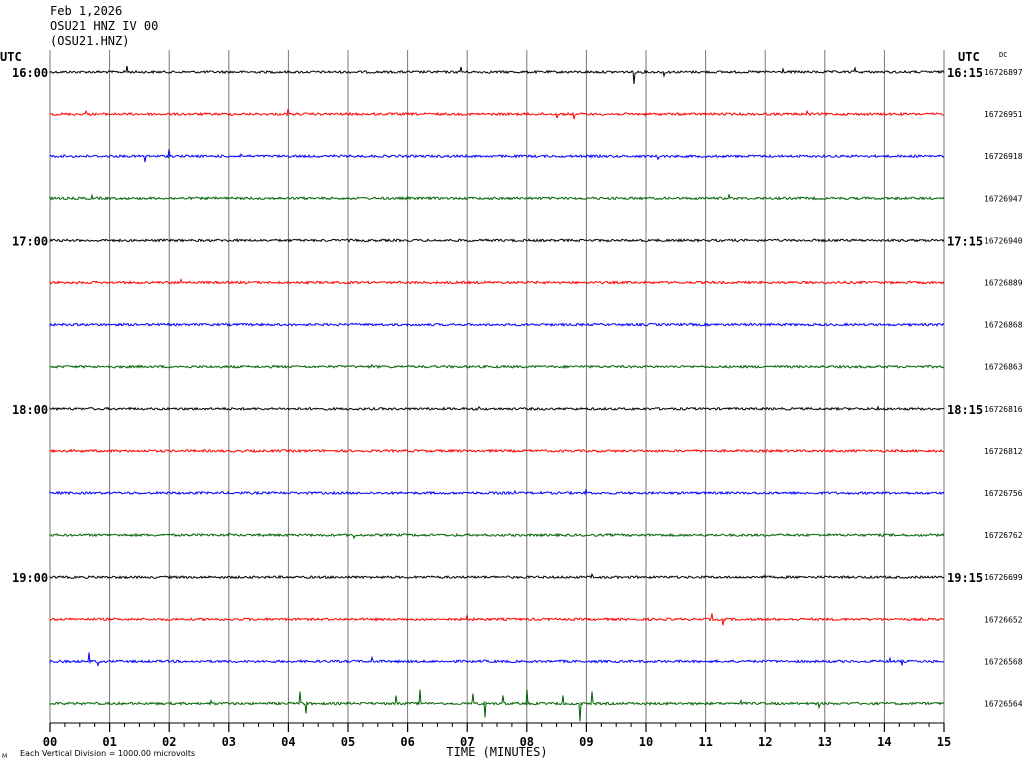 The image size is (1024, 768). What do you see at coordinates (1003, 114) in the screenshot?
I see `dc-value: 16726951` at bounding box center [1003, 114].